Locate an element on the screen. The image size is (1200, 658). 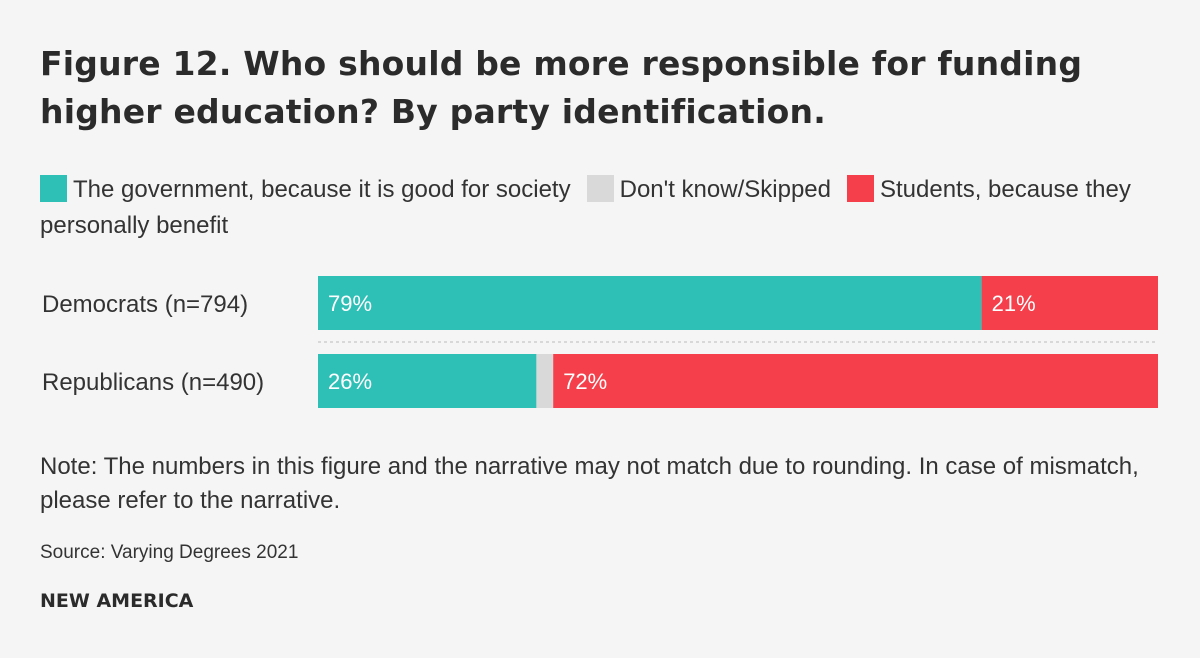
brand-logo-text: NEW AMERICA is located at coordinates (117, 601).